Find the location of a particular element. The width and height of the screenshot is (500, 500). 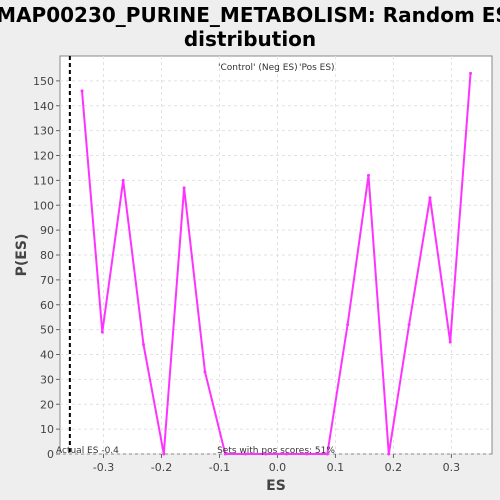

x-tick-label: -0.2 is located at coordinates (161, 467).